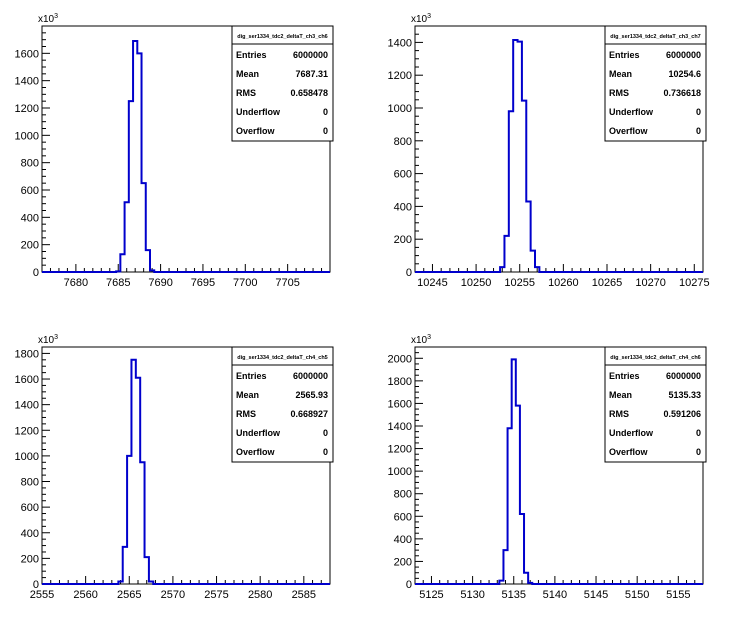  I want to click on x-tick-label: 2585, so click(304, 595).